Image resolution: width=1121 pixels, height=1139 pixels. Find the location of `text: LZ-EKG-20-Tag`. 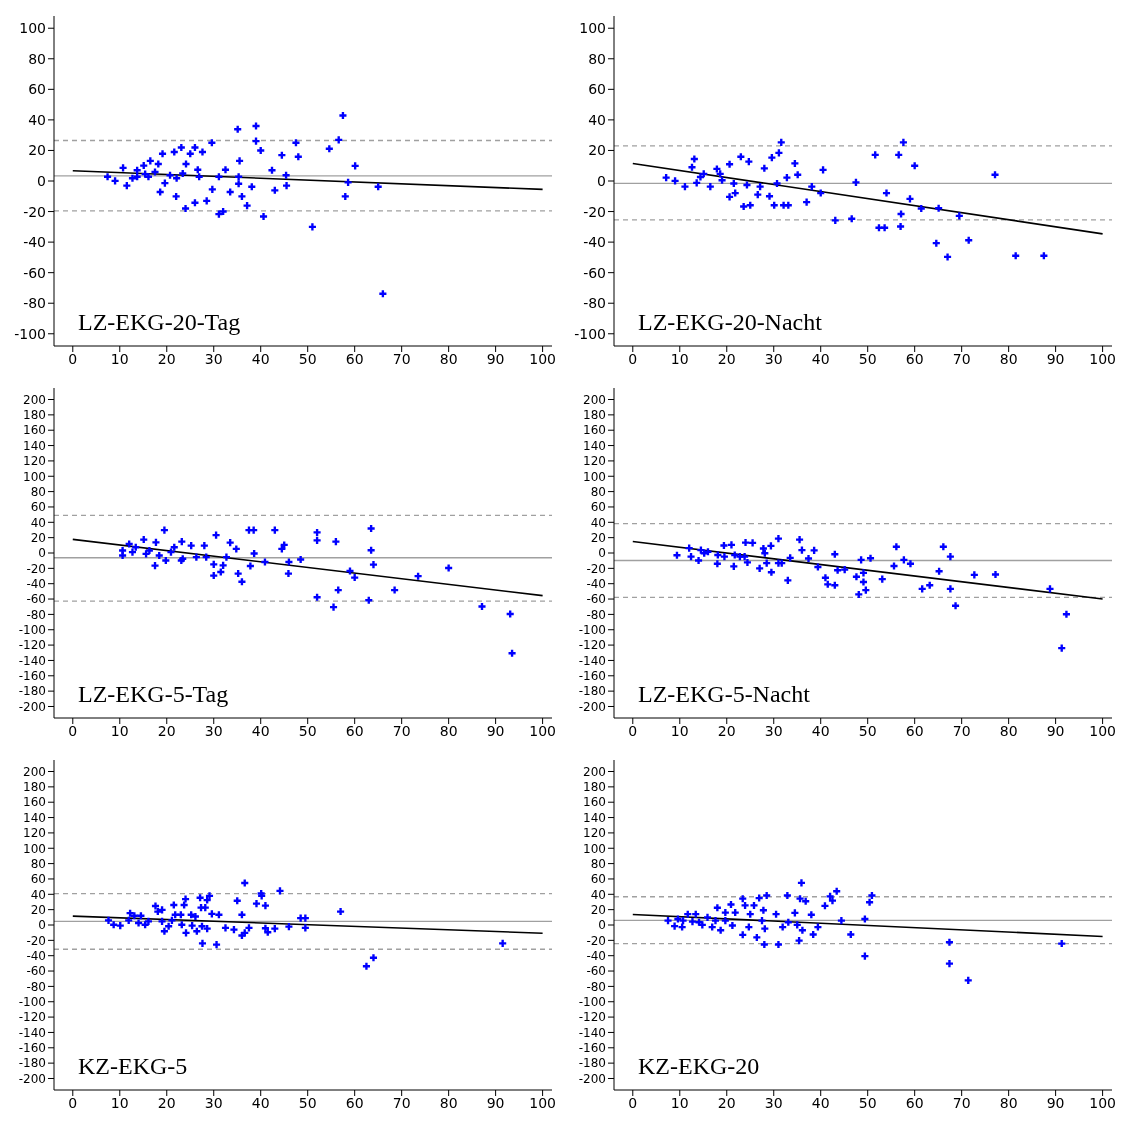

text: LZ-EKG-20-Tag is located at coordinates (159, 322).